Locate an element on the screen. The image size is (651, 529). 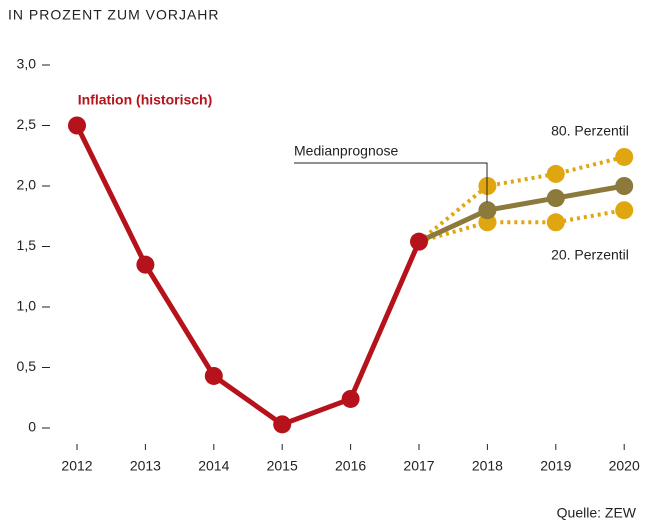
y-tick-label: 0 is located at coordinates (32, 427).